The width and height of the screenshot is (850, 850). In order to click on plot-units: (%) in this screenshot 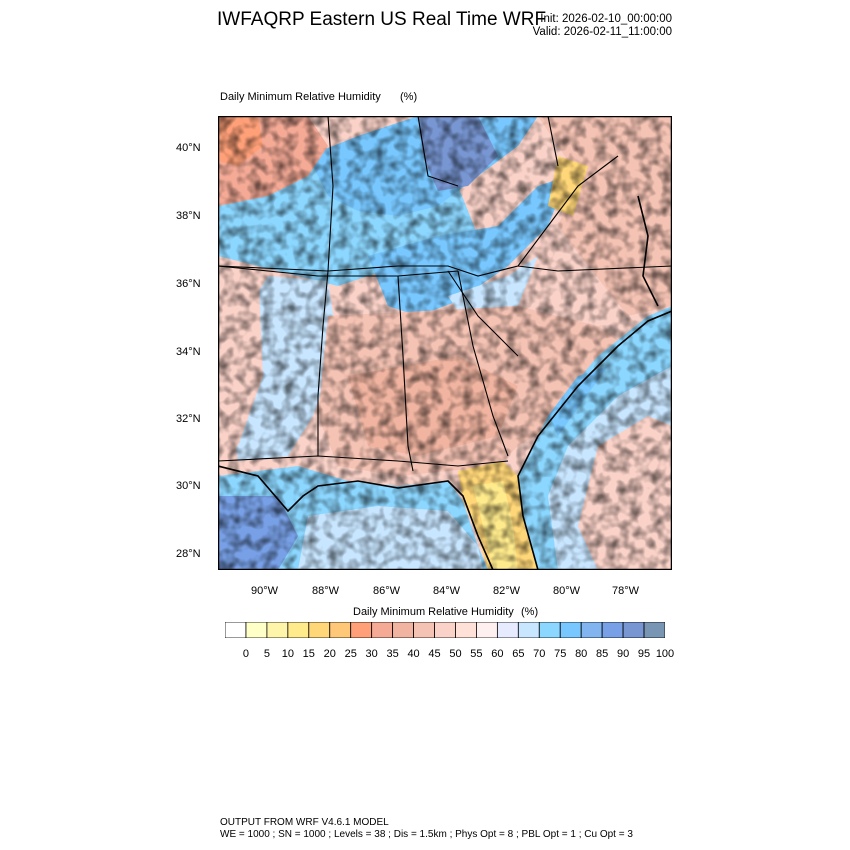, I will do `click(409, 97)`.